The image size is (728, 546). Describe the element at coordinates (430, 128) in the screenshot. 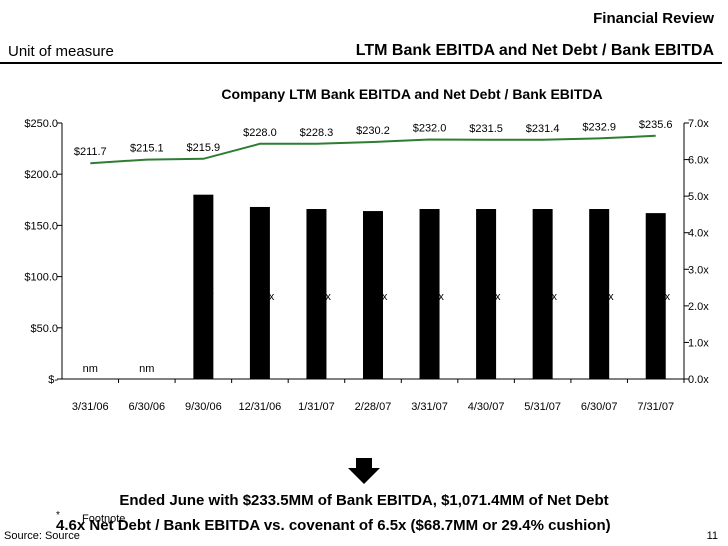

I see `line-data-label: $232.0` at that location.